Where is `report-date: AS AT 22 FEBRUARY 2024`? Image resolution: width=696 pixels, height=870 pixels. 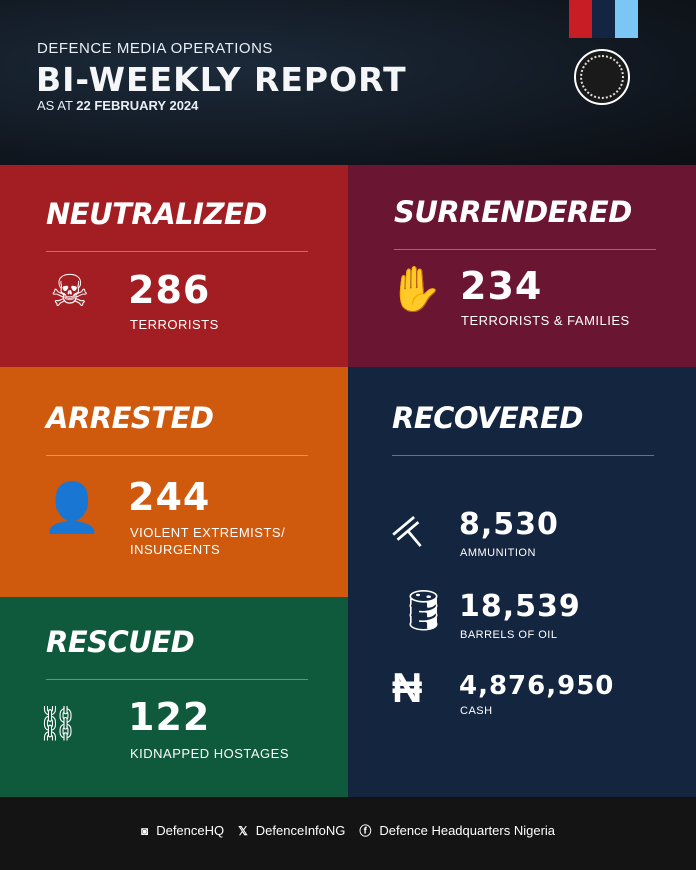
report-date: AS AT 22 FEBRUARY 2024 is located at coordinates (118, 105).